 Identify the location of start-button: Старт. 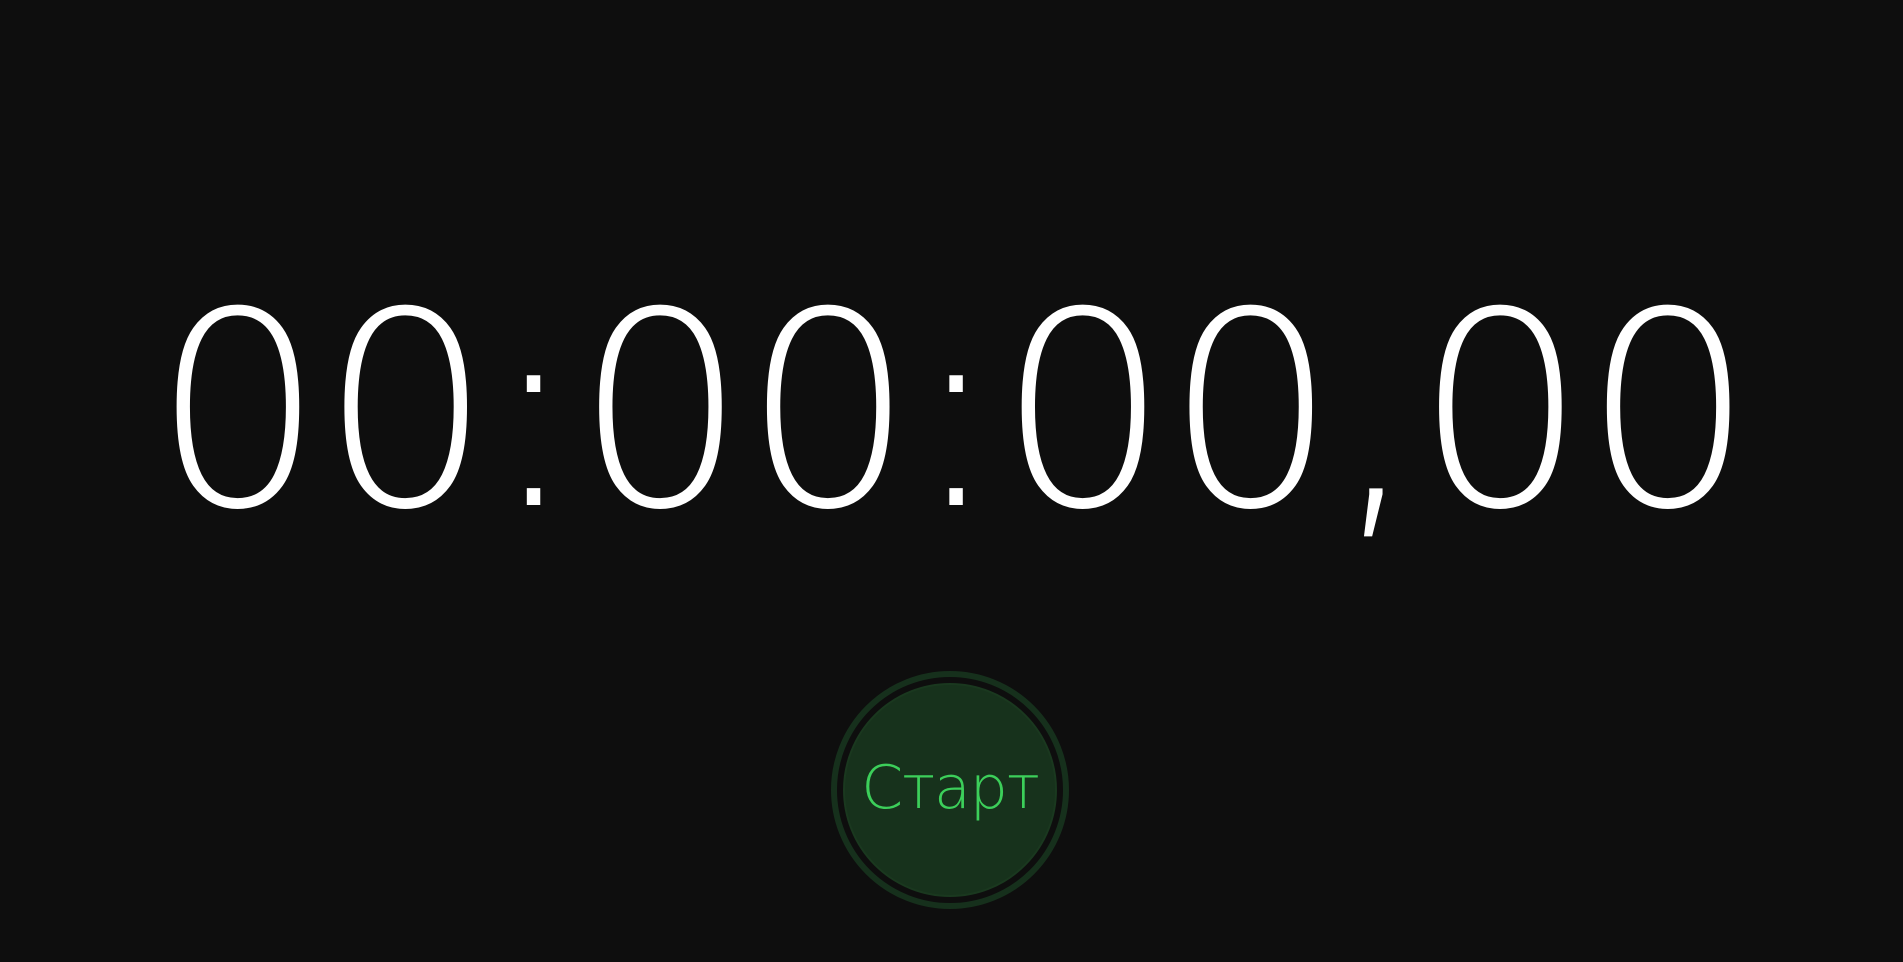
(950, 790).